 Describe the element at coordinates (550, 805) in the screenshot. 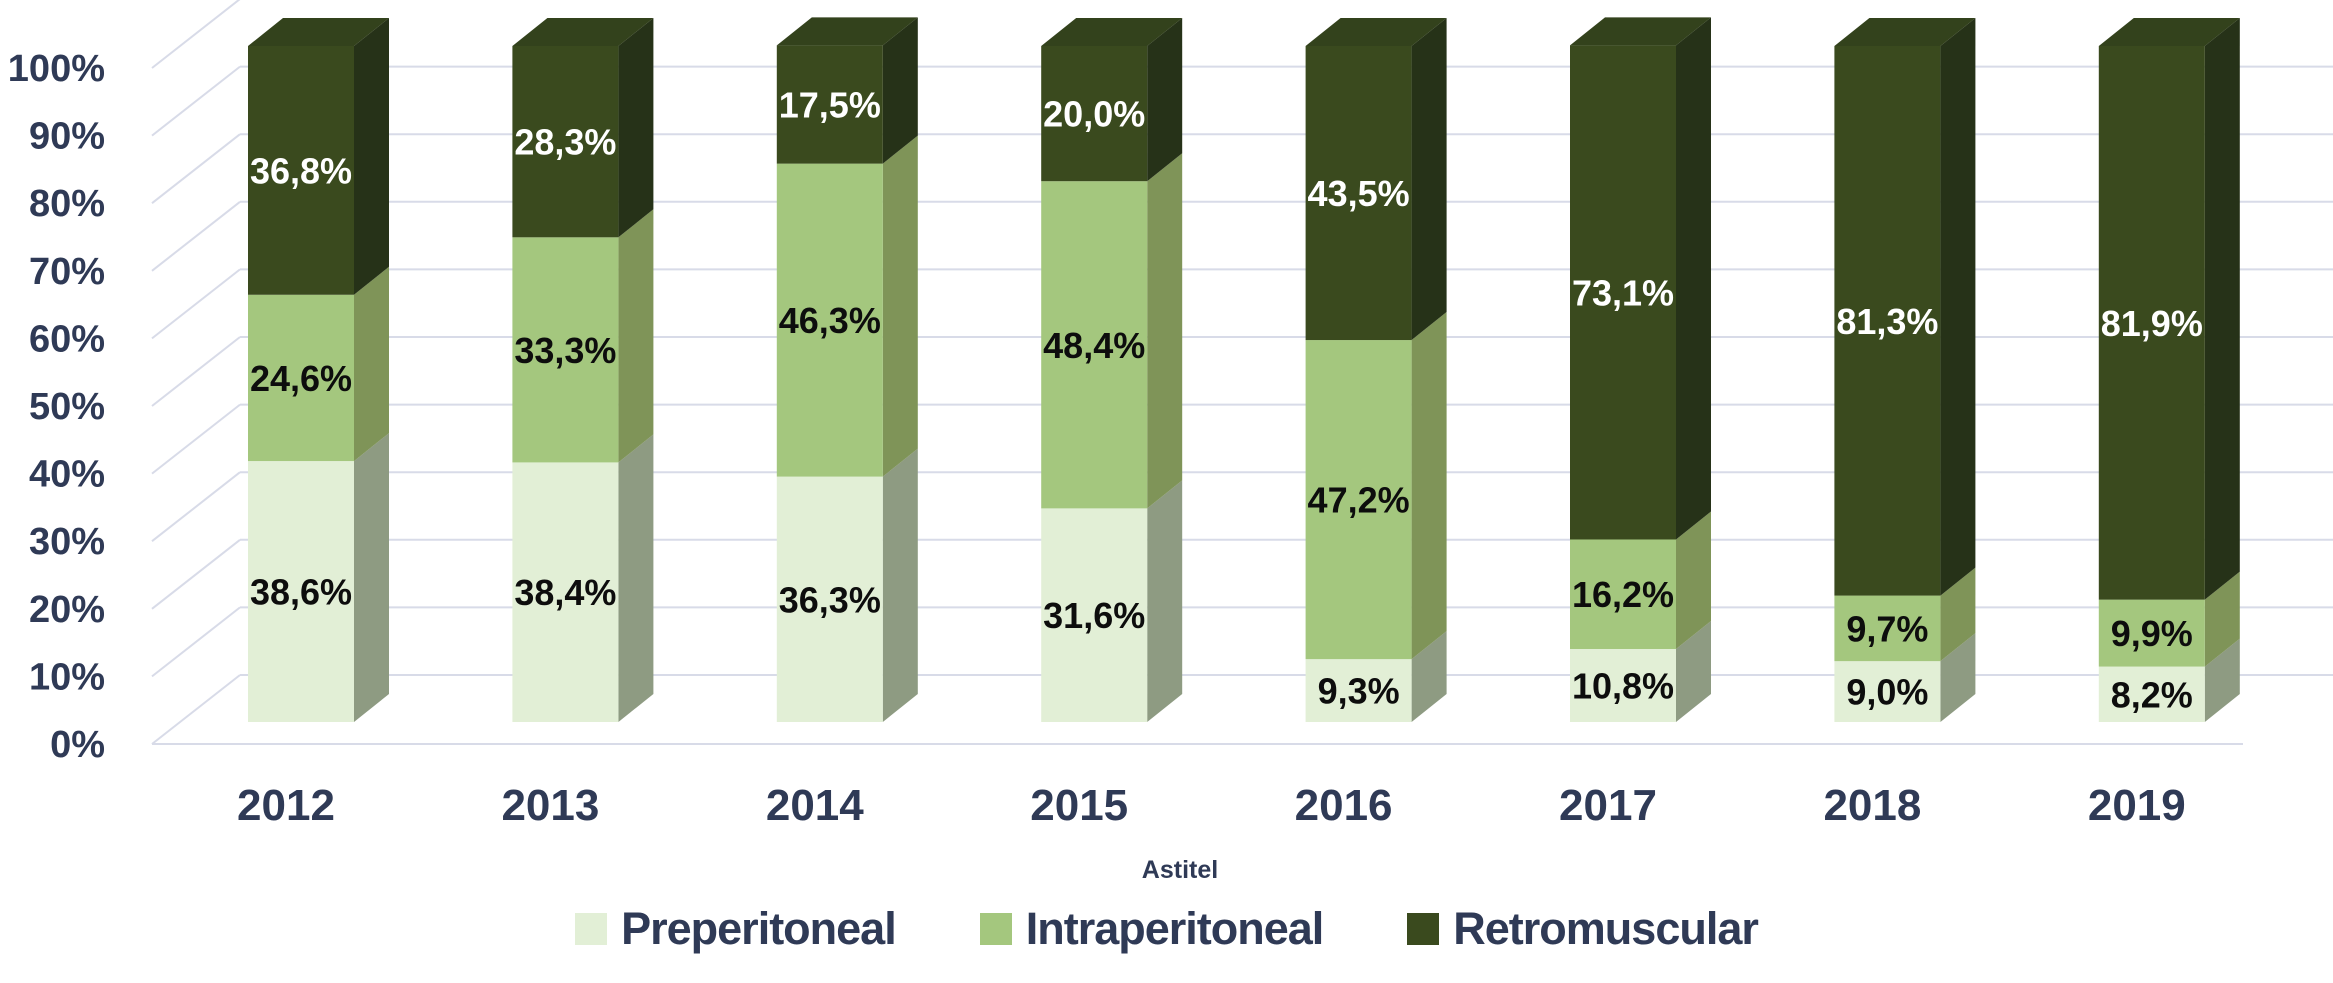

I see `x-axis-label: 2013` at that location.